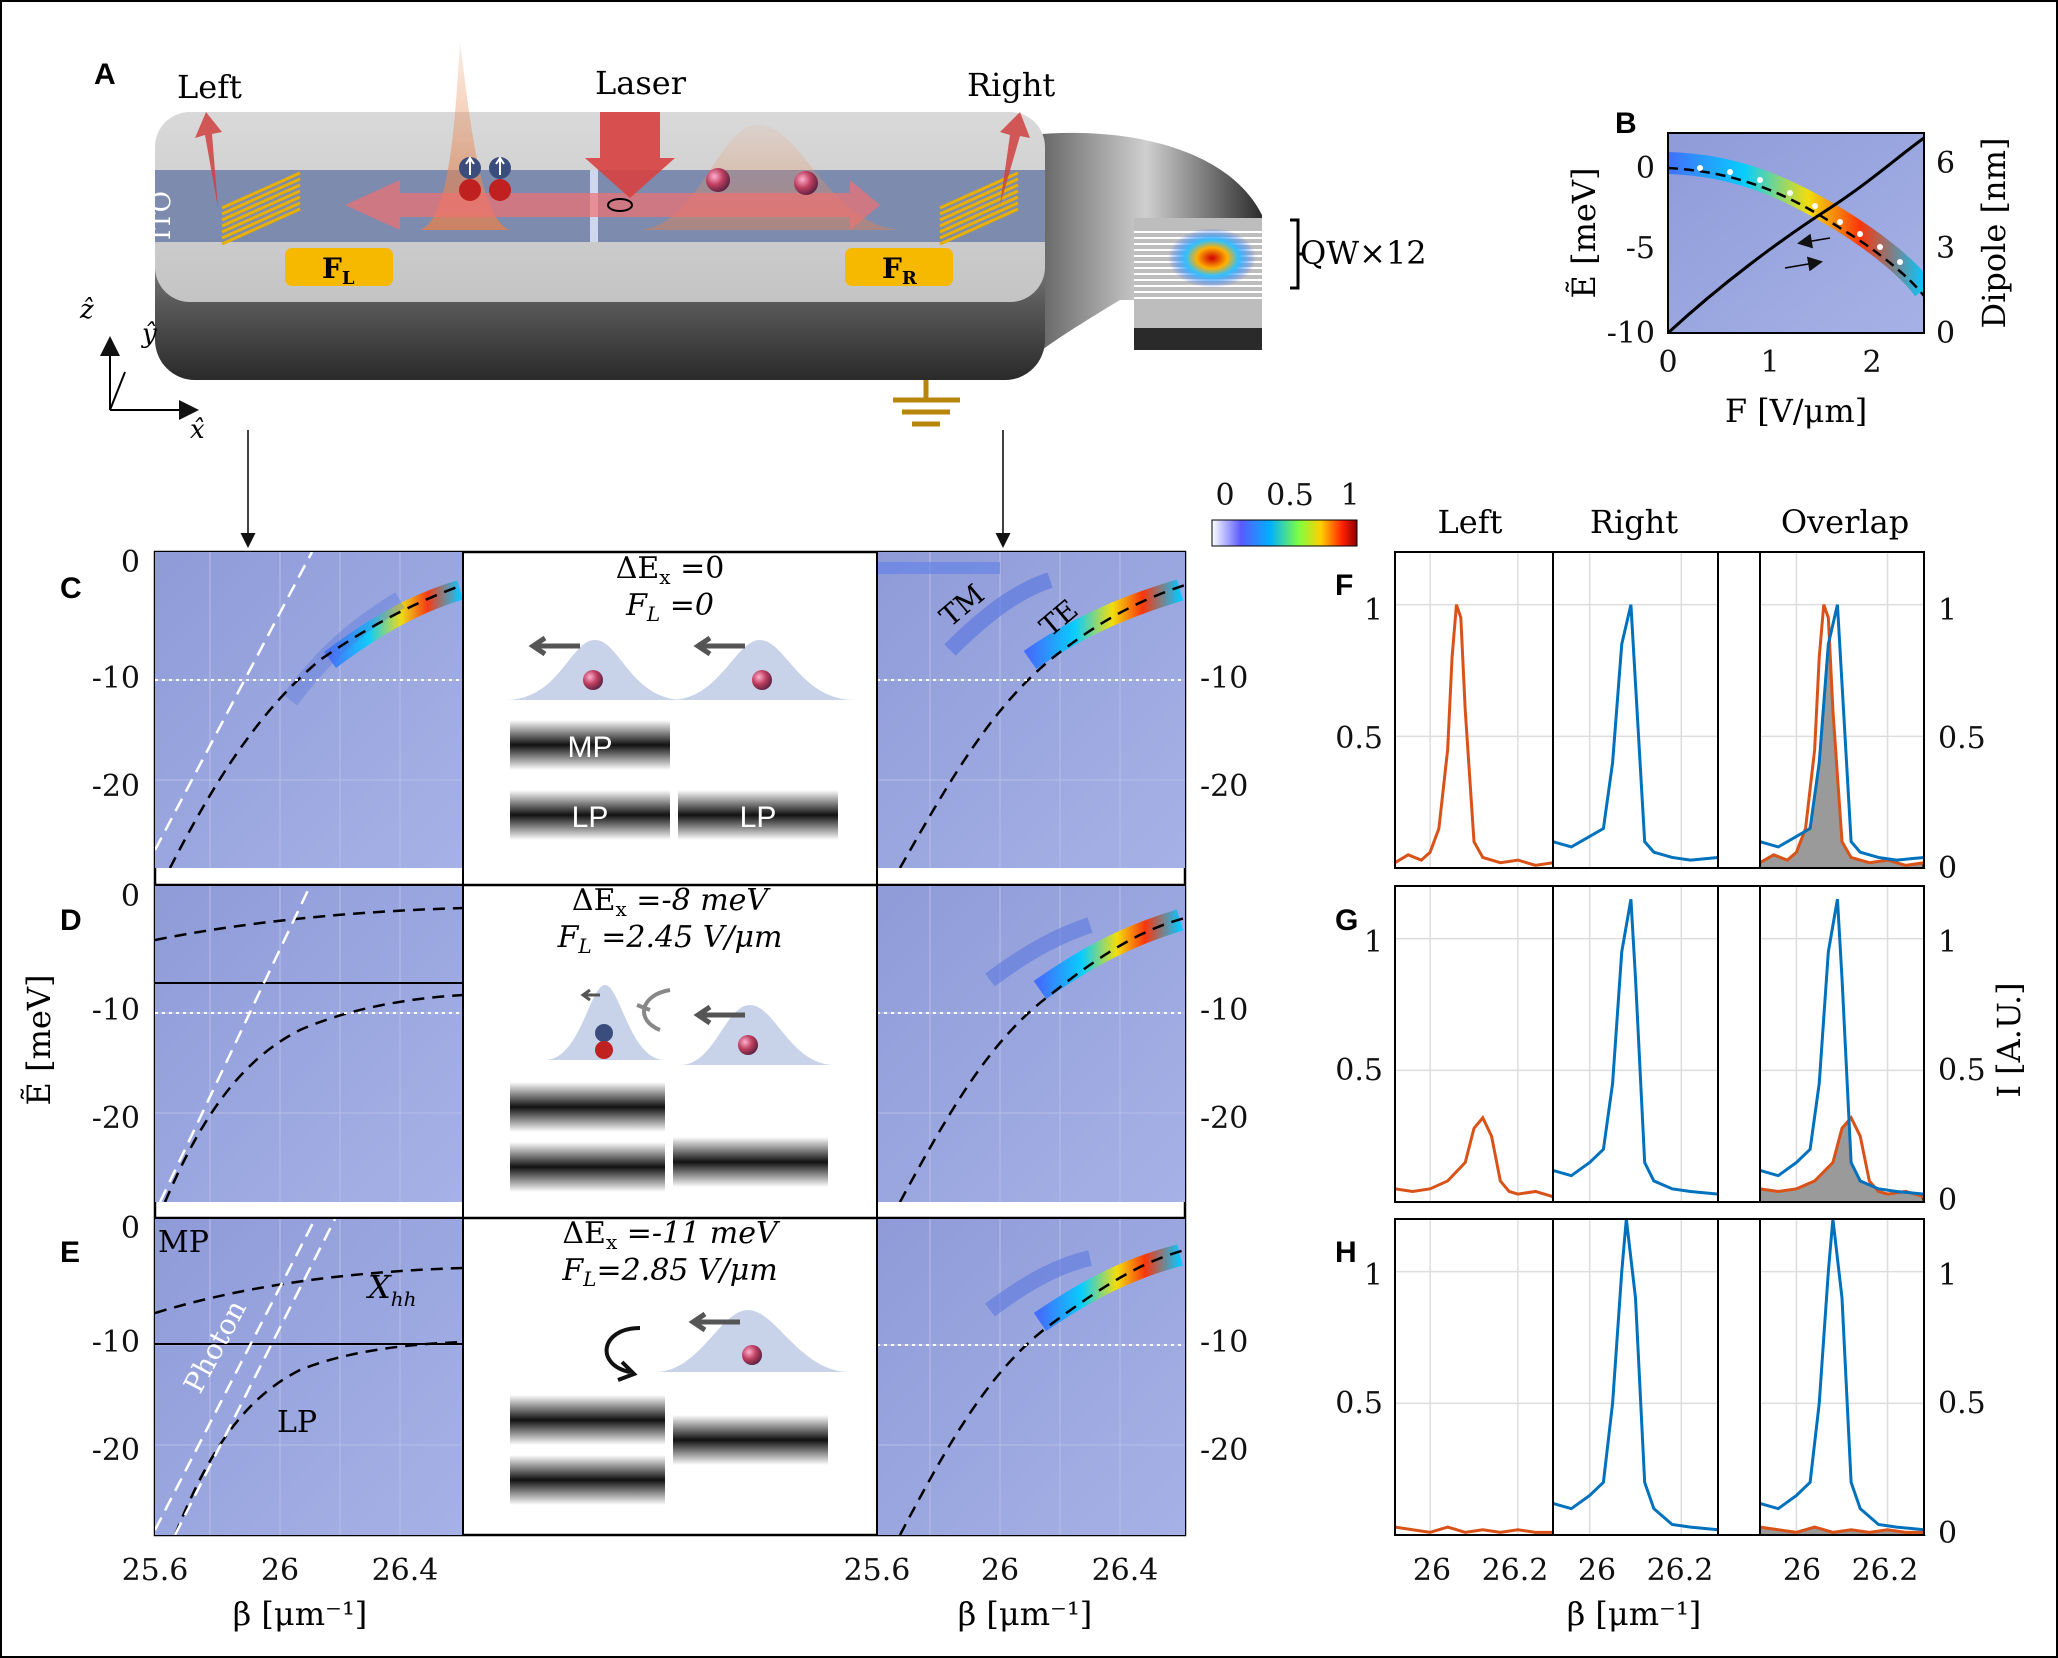 This screenshot has width=2058, height=1658. I want to click on schematic-e: ΔEx =-11 meV FL=2.85 V/μm, so click(680, 1360).